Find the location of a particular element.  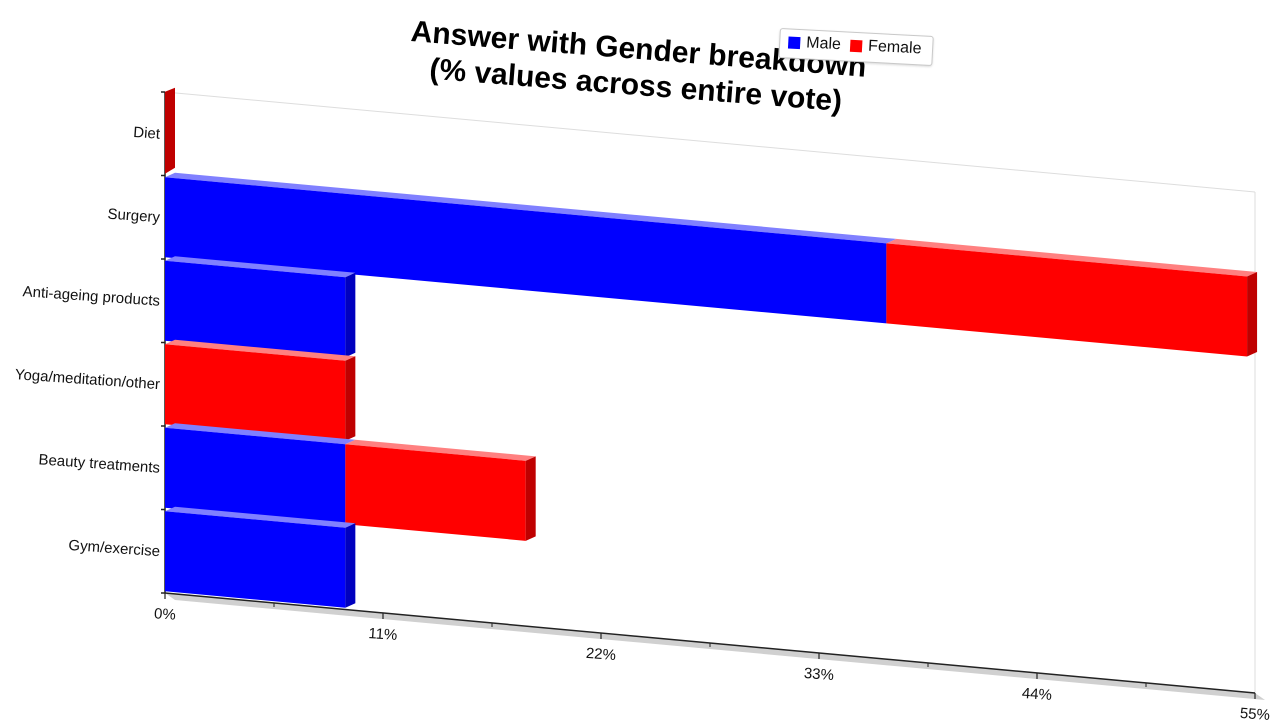

bar-male-gym-exercise is located at coordinates (260, 557).